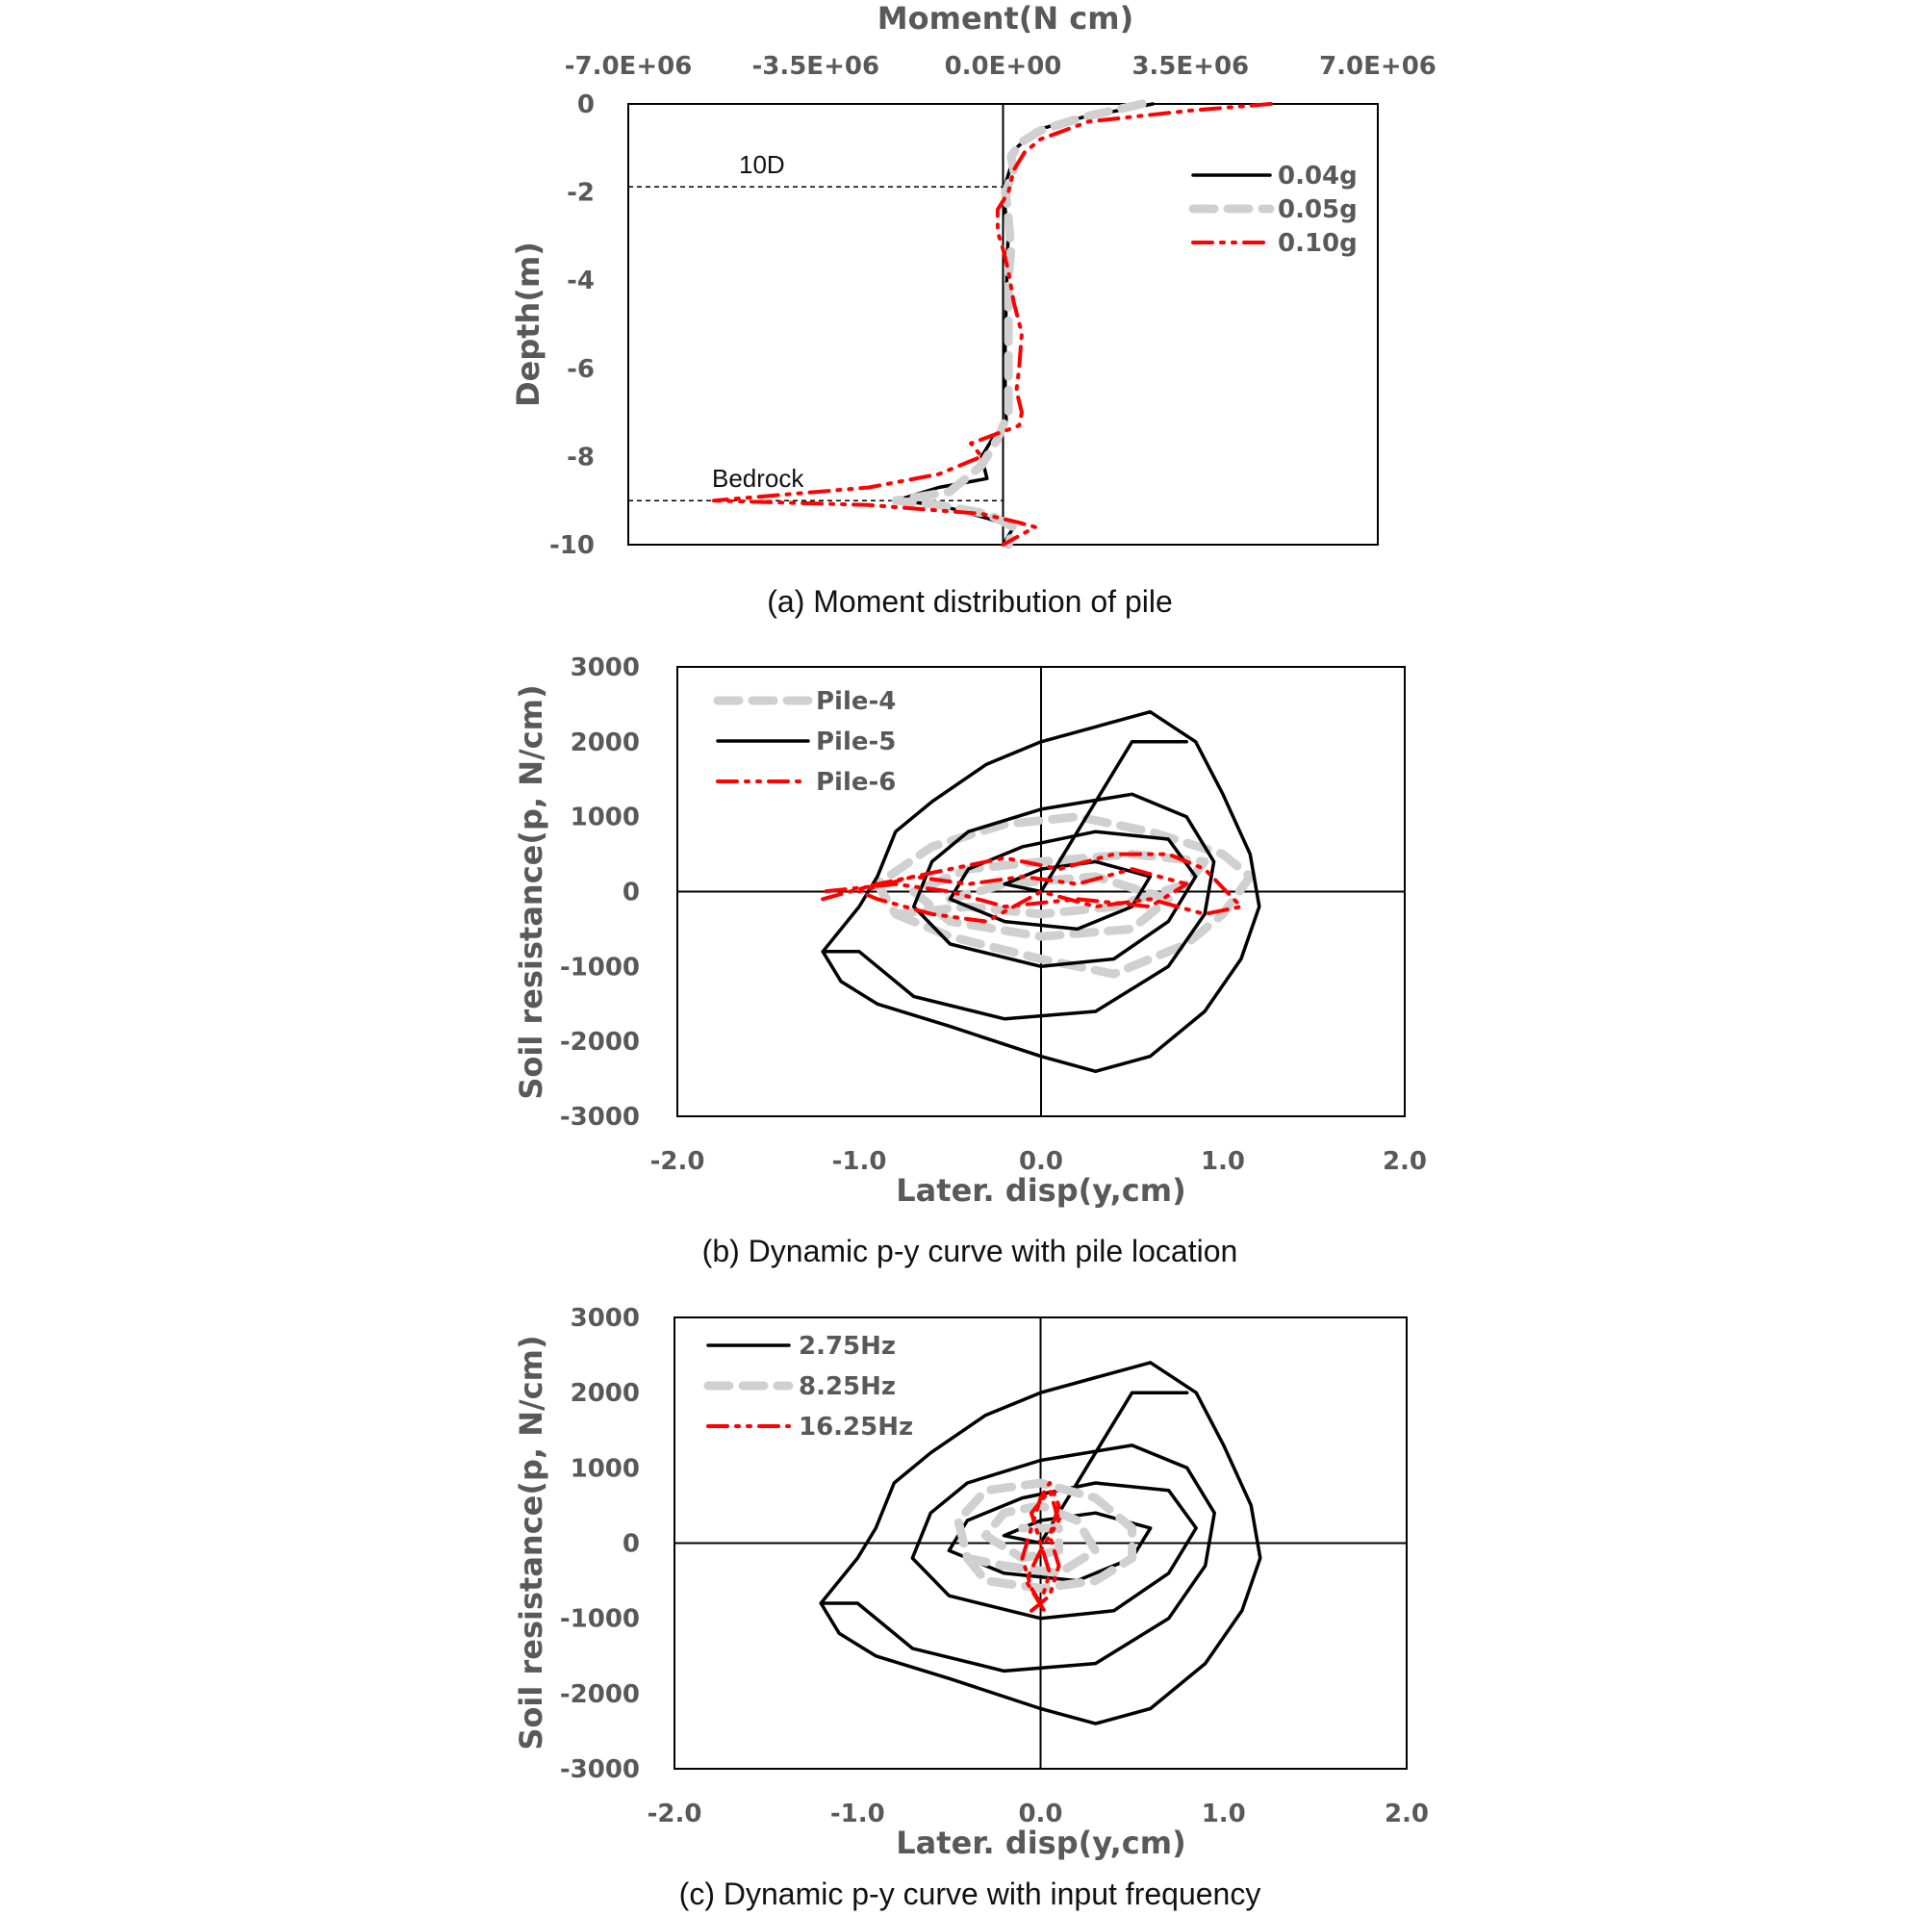 The width and height of the screenshot is (1932, 1916). Describe the element at coordinates (581, 369) in the screenshot. I see `y-tick-label: -6` at that location.